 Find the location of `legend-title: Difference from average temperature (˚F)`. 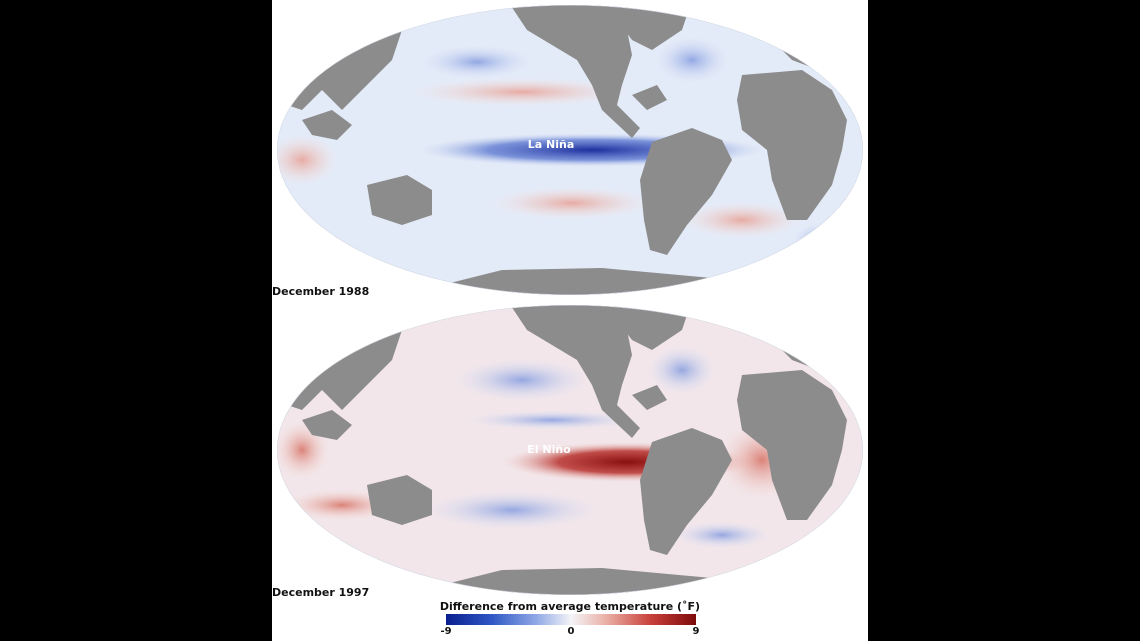

legend-title: Difference from average temperature (˚F) is located at coordinates (570, 606).